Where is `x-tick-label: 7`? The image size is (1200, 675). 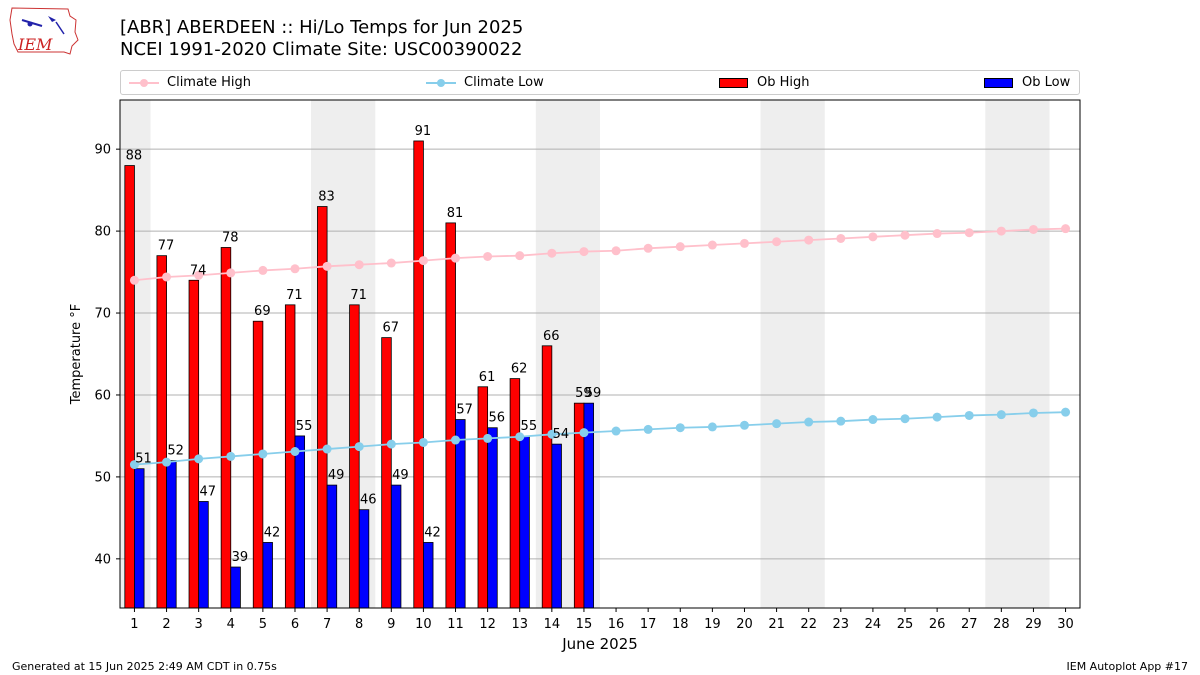 x-tick-label: 7 is located at coordinates (327, 624).